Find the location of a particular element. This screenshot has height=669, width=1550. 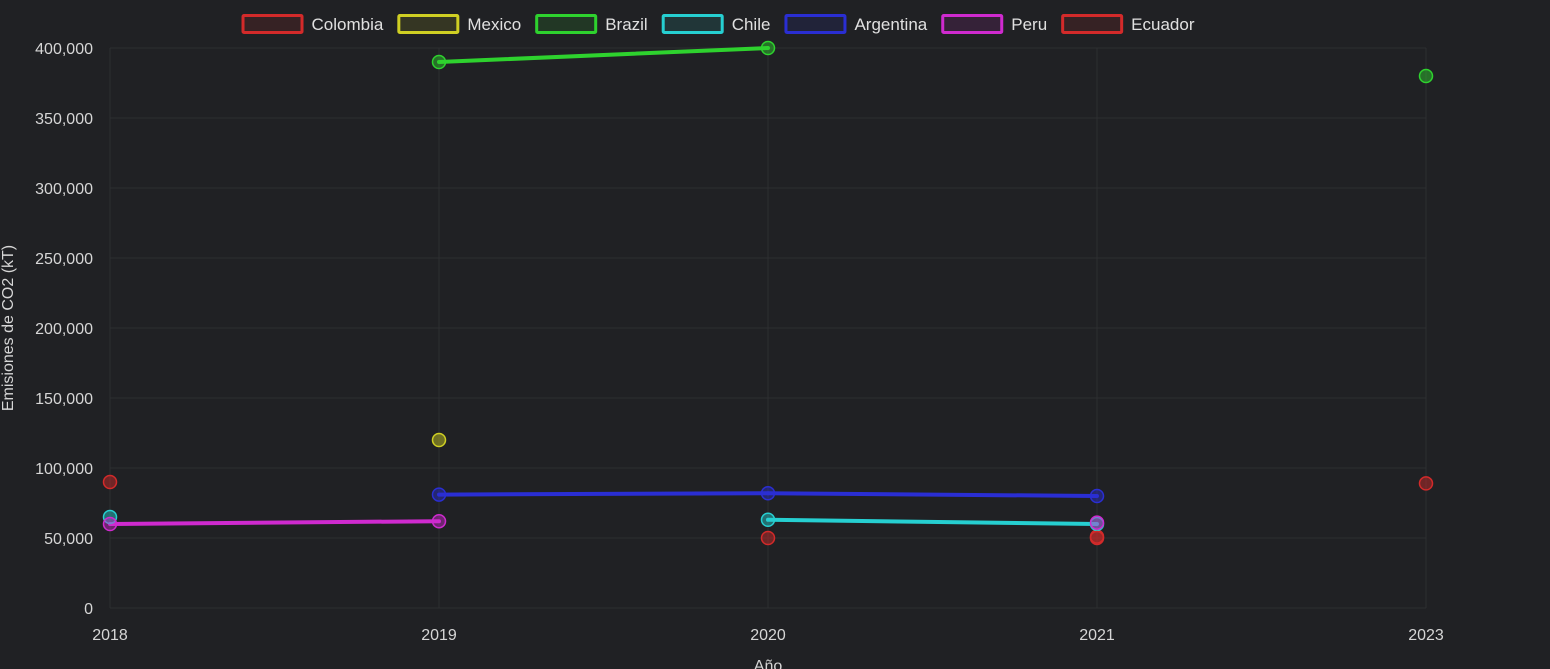

legend-label-peru: Peru is located at coordinates (1029, 24).